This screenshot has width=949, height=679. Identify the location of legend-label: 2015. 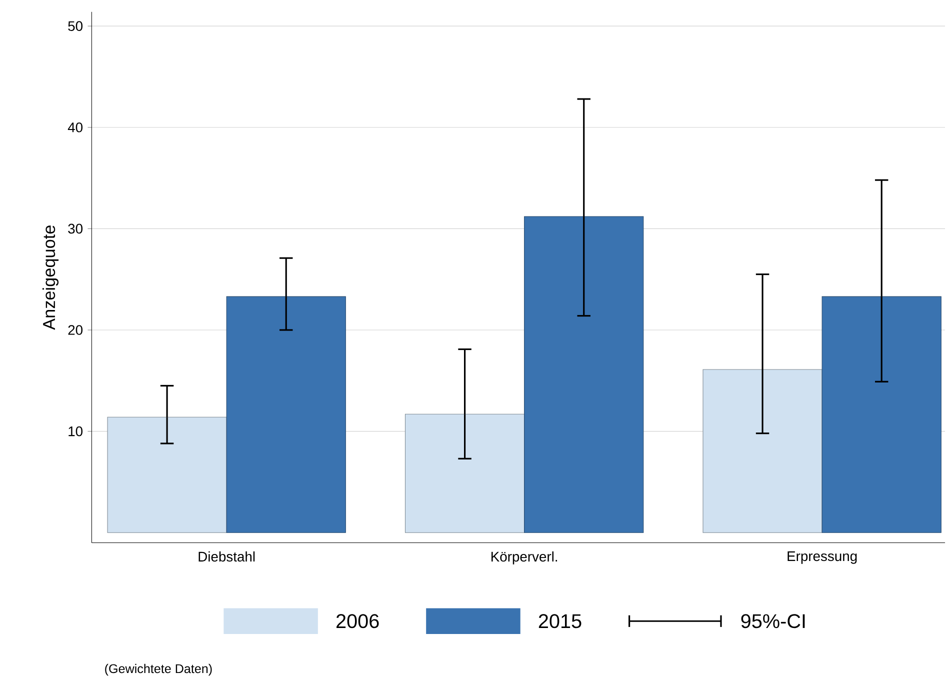
(560, 621).